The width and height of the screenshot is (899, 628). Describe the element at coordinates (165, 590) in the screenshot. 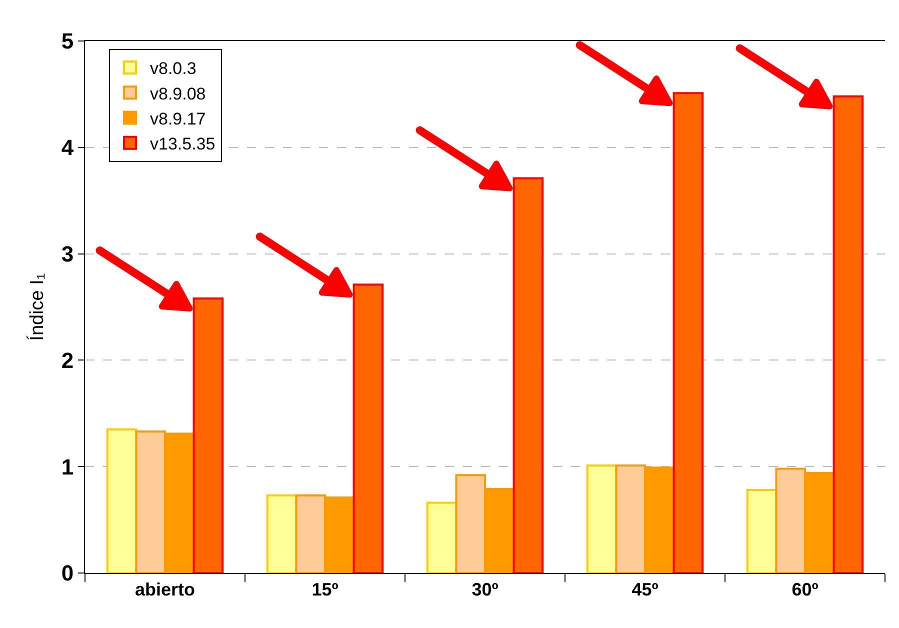

I see `x-tick-label: abierto` at that location.